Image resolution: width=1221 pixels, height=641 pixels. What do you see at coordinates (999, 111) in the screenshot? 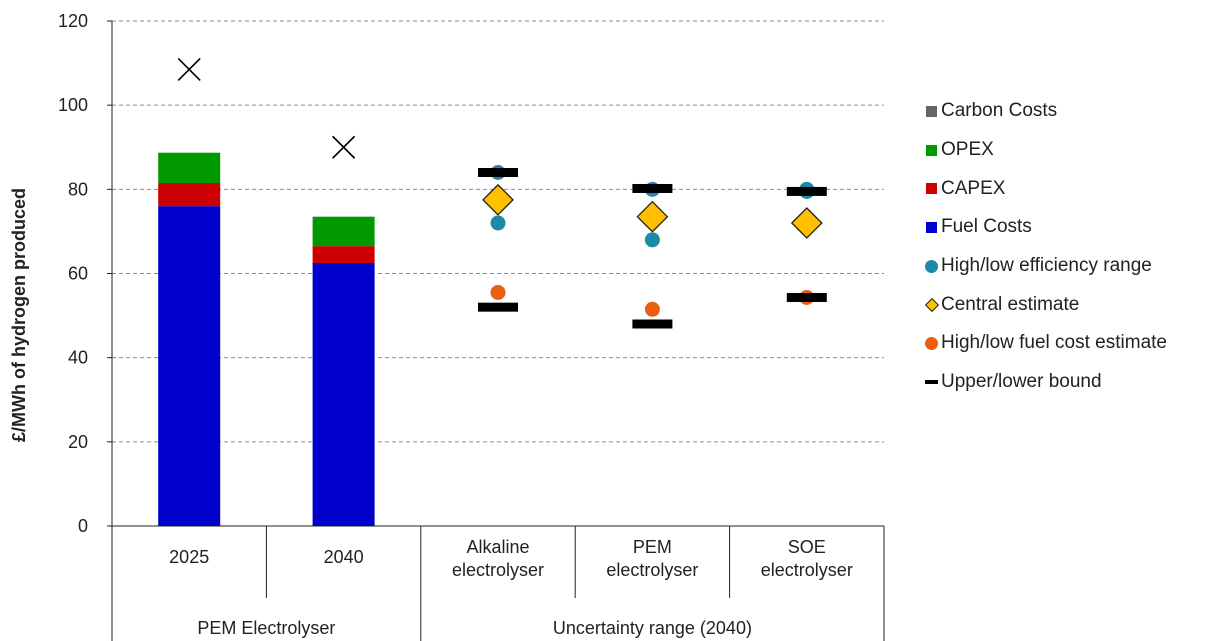
I see `legend-label: Carbon Costs` at bounding box center [999, 111].